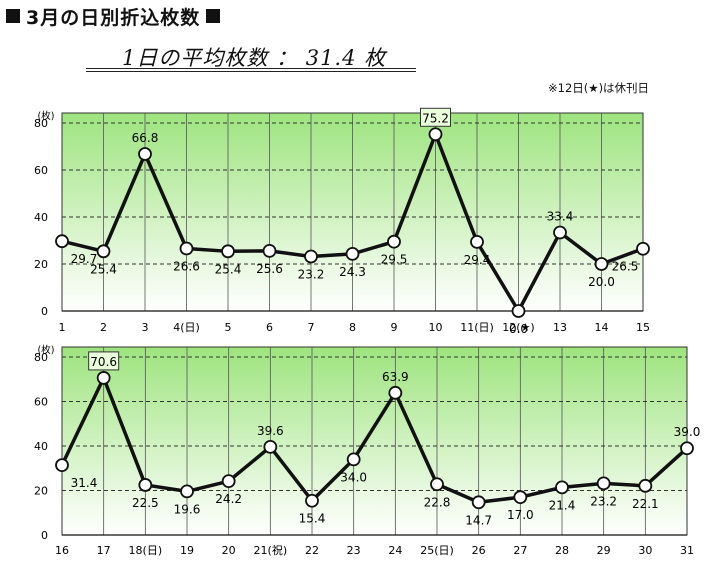 The width and height of the screenshot is (716, 562). Describe the element at coordinates (146, 550) in the screenshot. I see `x-tick-label: 18(日)` at that location.